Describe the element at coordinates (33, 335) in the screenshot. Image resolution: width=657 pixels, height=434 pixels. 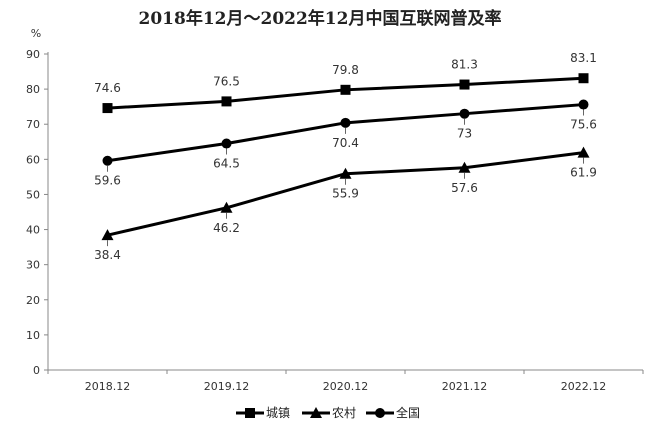
I see `y-tick-label: 10` at that location.